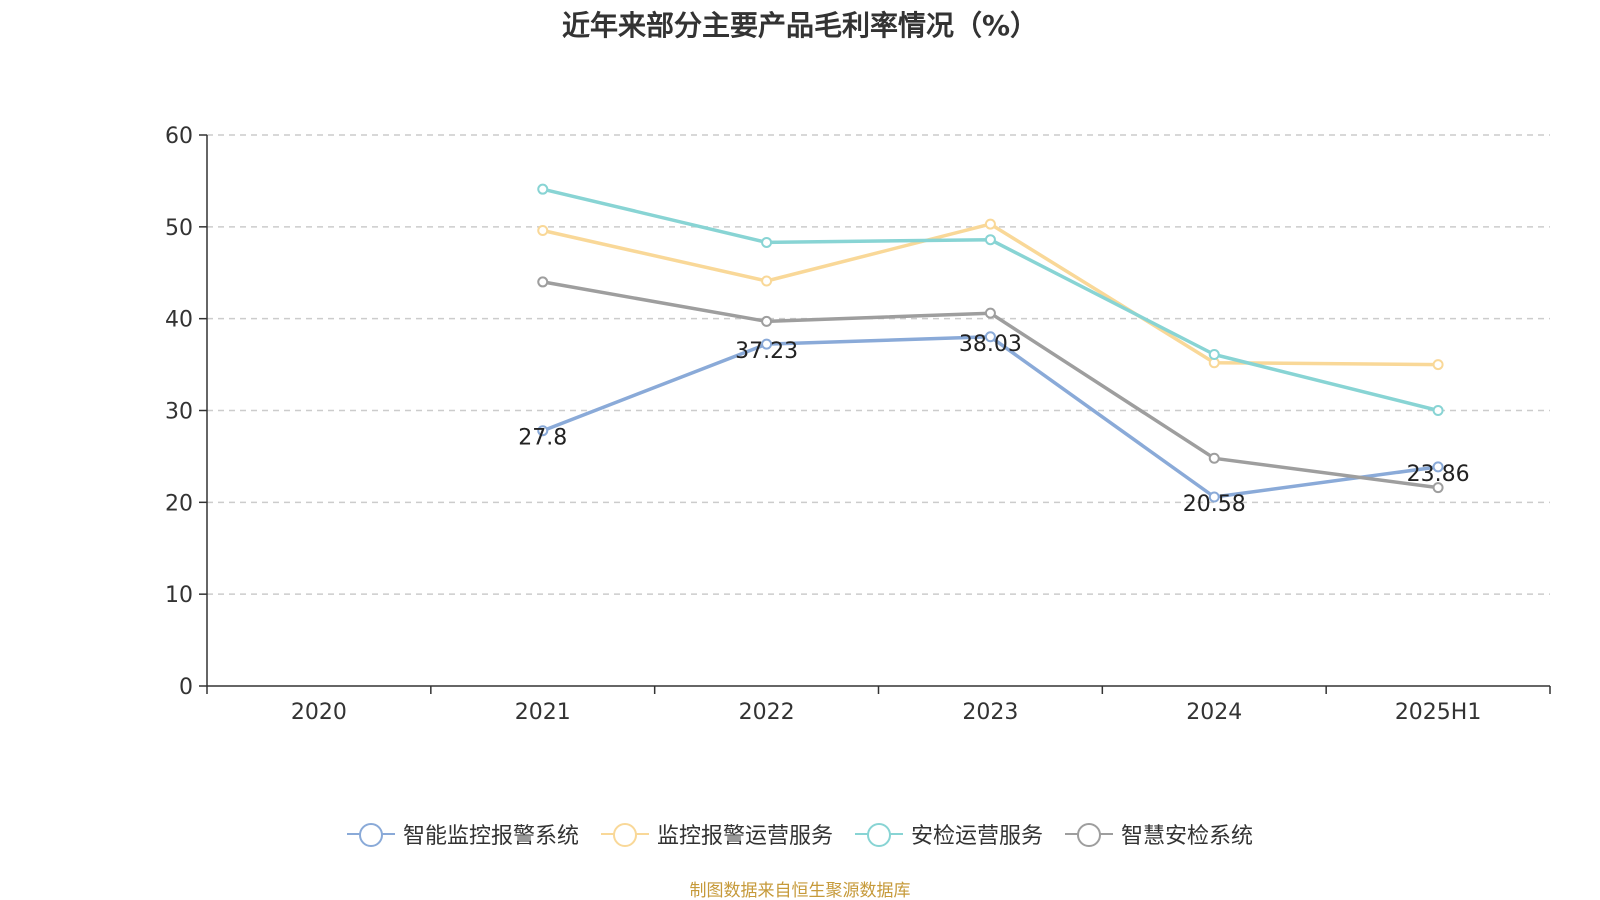 The image size is (1600, 900). Describe the element at coordinates (179, 320) in the screenshot. I see `y-tick-label: 40` at that location.